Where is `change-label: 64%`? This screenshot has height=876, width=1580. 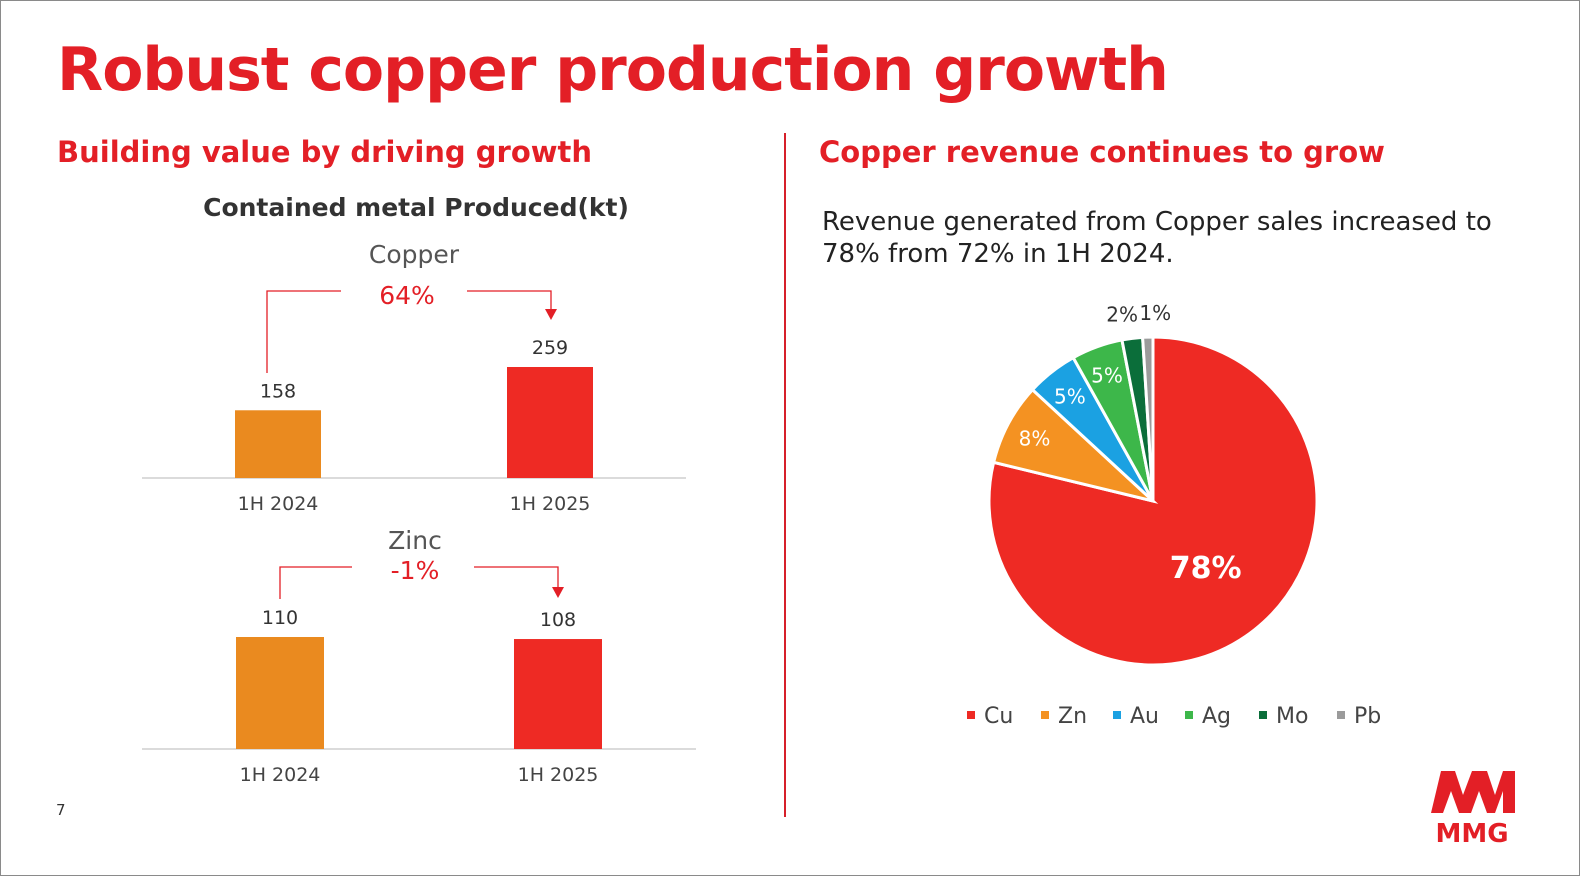
change-label: 64% is located at coordinates (407, 295).